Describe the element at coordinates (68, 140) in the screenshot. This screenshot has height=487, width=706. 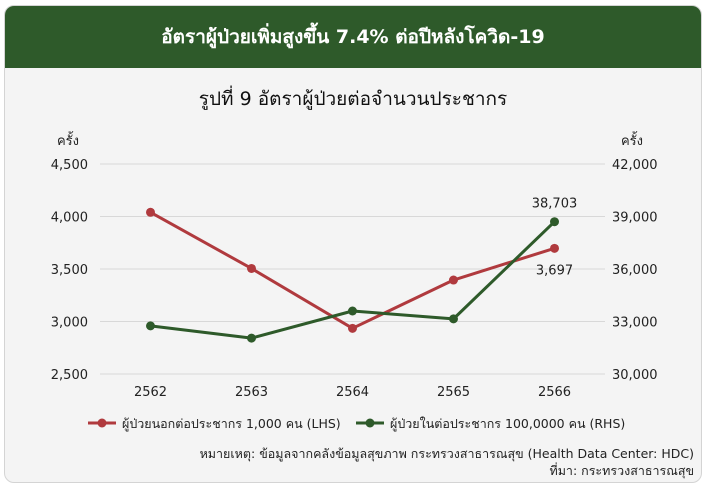
I see `y-left-unit-label: ครั้ง` at that location.